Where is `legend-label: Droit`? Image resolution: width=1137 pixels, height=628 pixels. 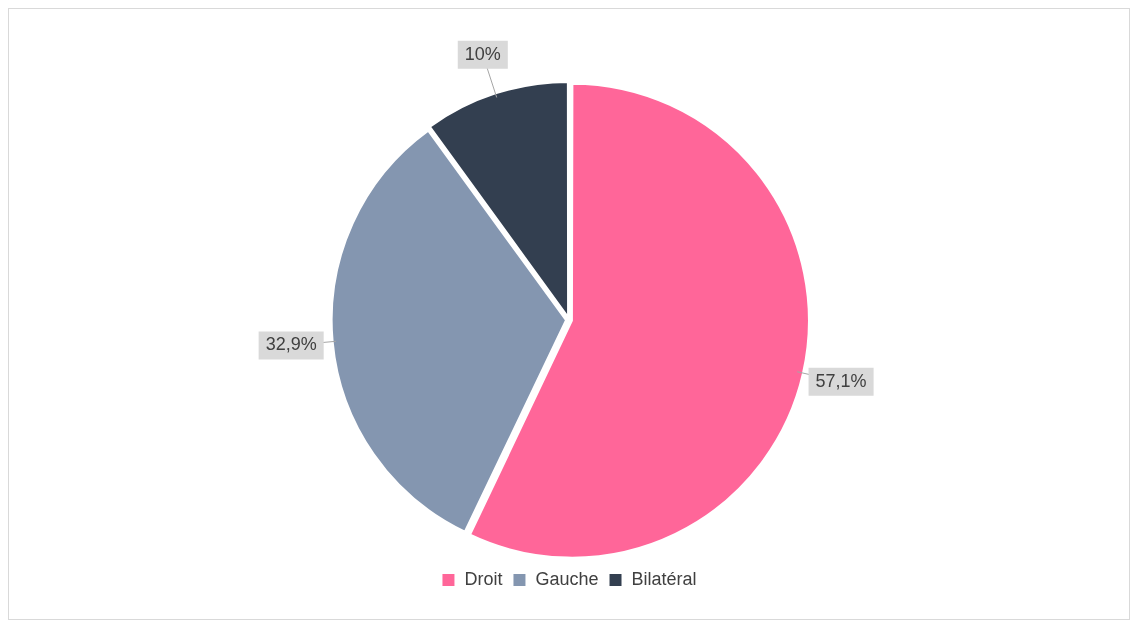
legend-label: Droit is located at coordinates (483, 578).